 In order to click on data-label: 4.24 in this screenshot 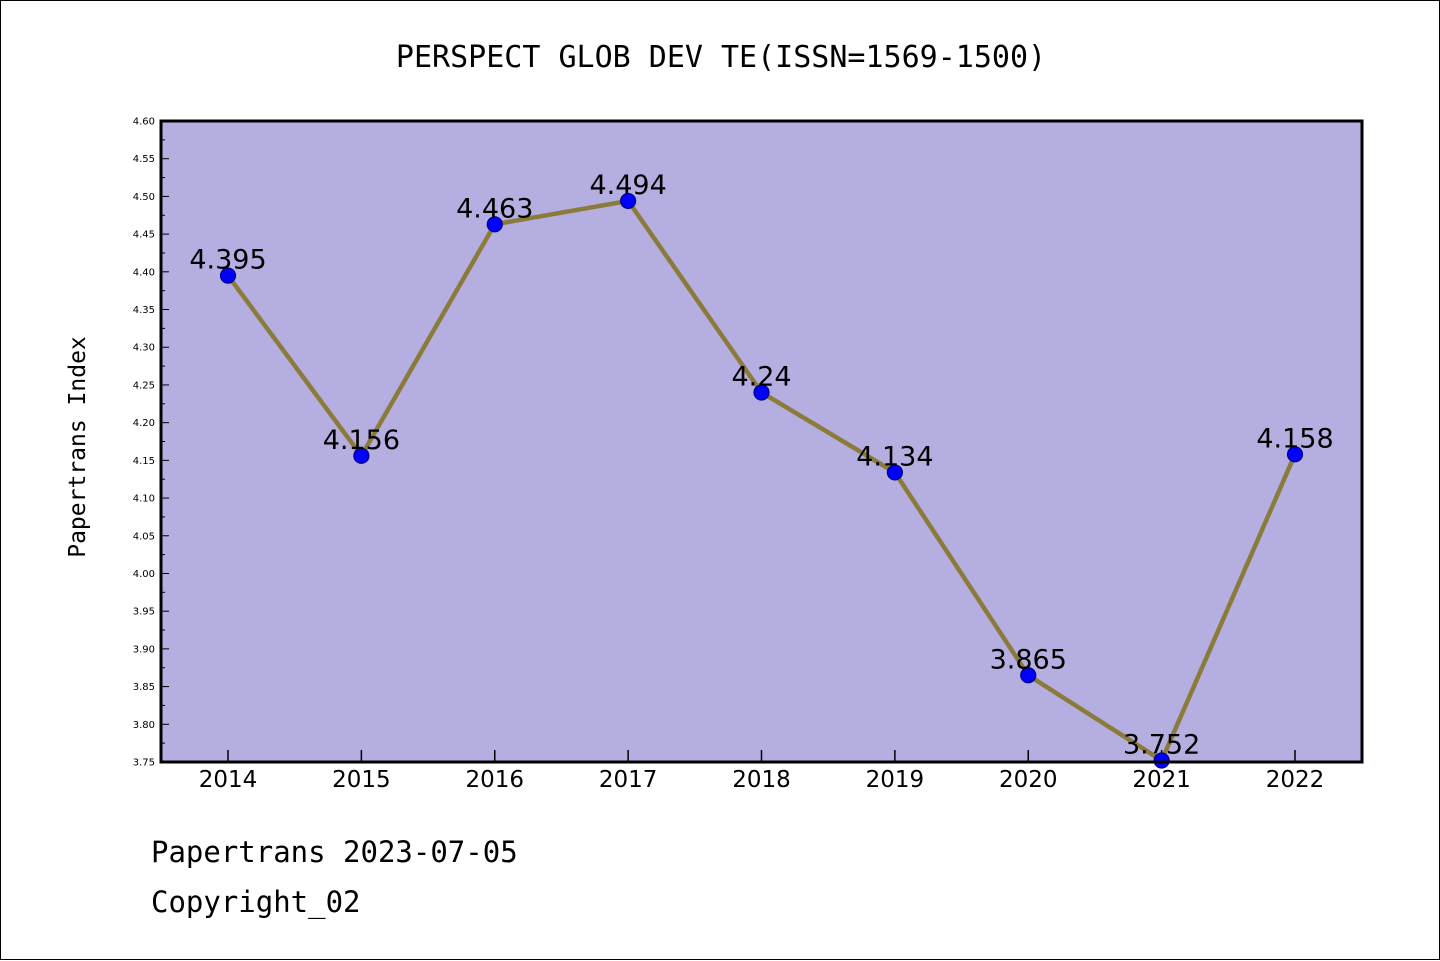, I will do `click(761, 376)`.